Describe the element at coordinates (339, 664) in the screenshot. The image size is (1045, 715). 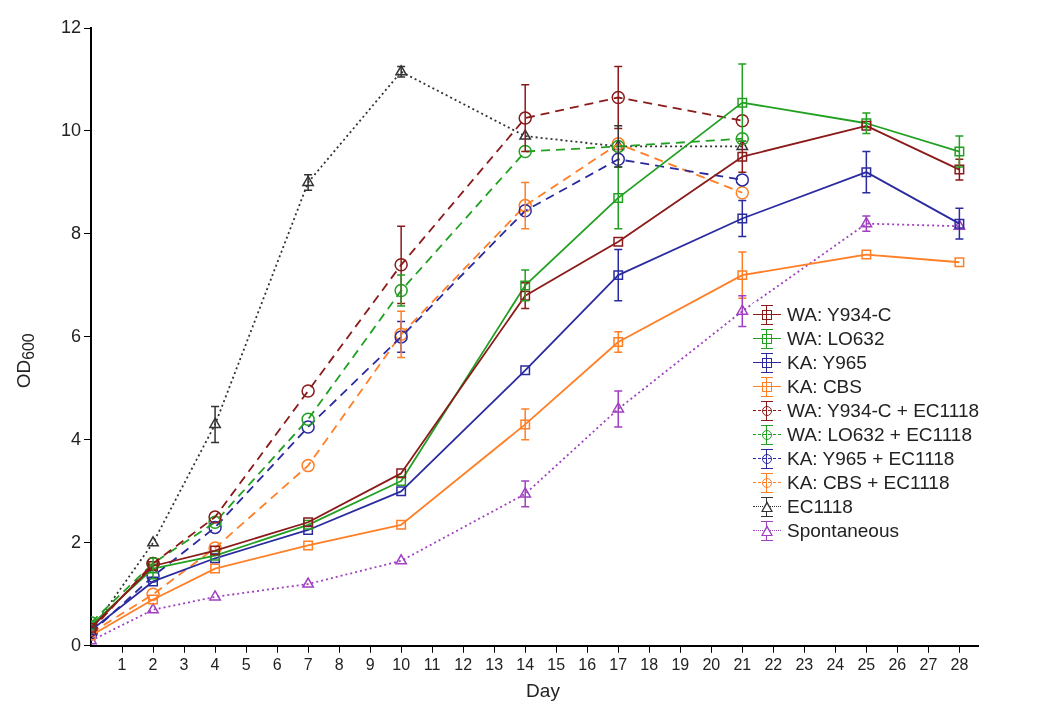
I see `x-tick-label: 8` at that location.